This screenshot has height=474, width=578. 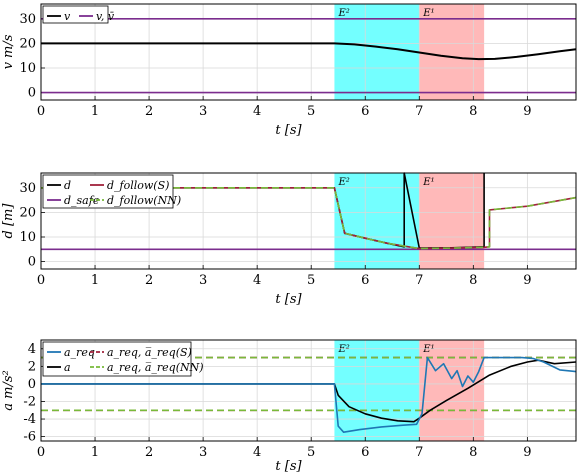 I want to click on y-tick-label: 4, so click(x=32, y=349).